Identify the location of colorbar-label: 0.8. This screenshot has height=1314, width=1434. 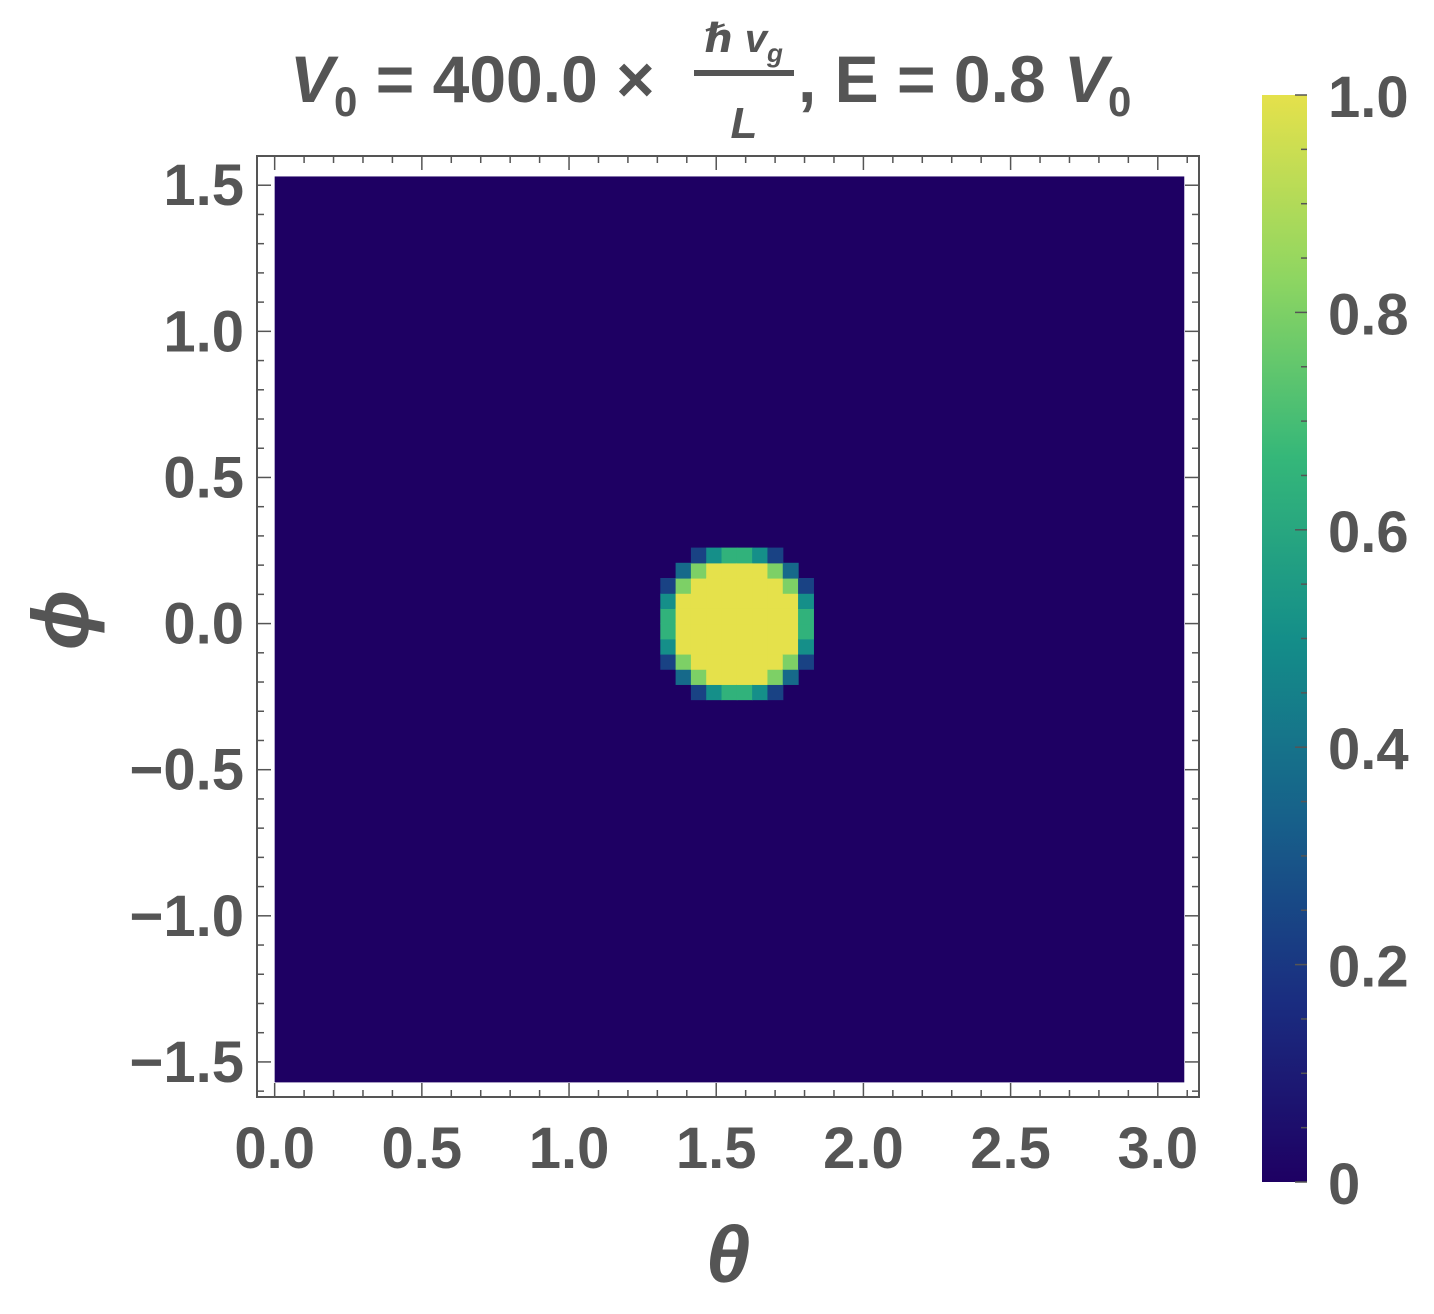
(1368, 314).